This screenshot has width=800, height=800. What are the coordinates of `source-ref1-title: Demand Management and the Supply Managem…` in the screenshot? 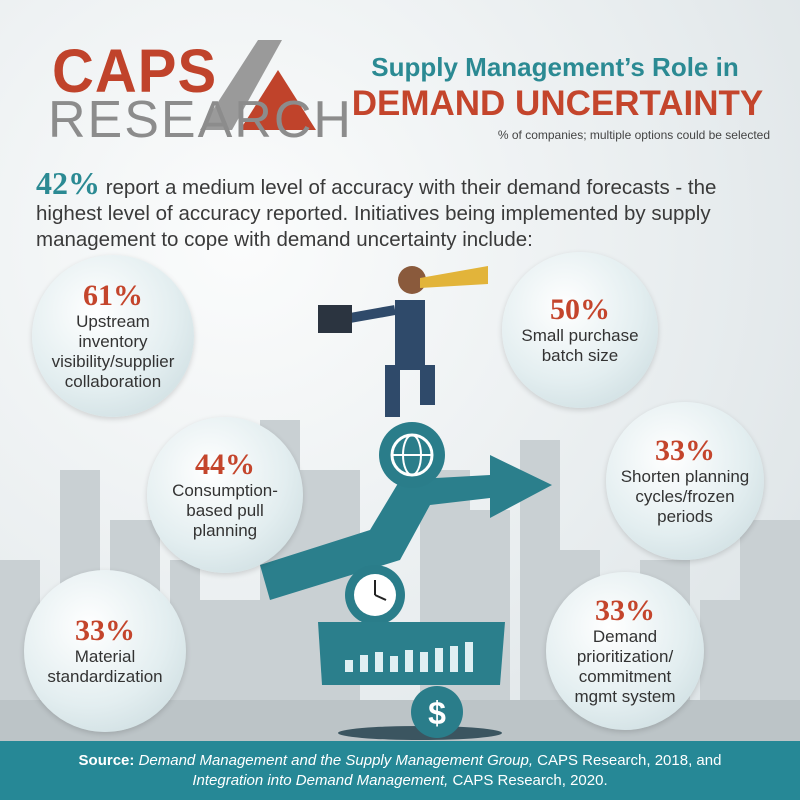 It's located at (335, 760).